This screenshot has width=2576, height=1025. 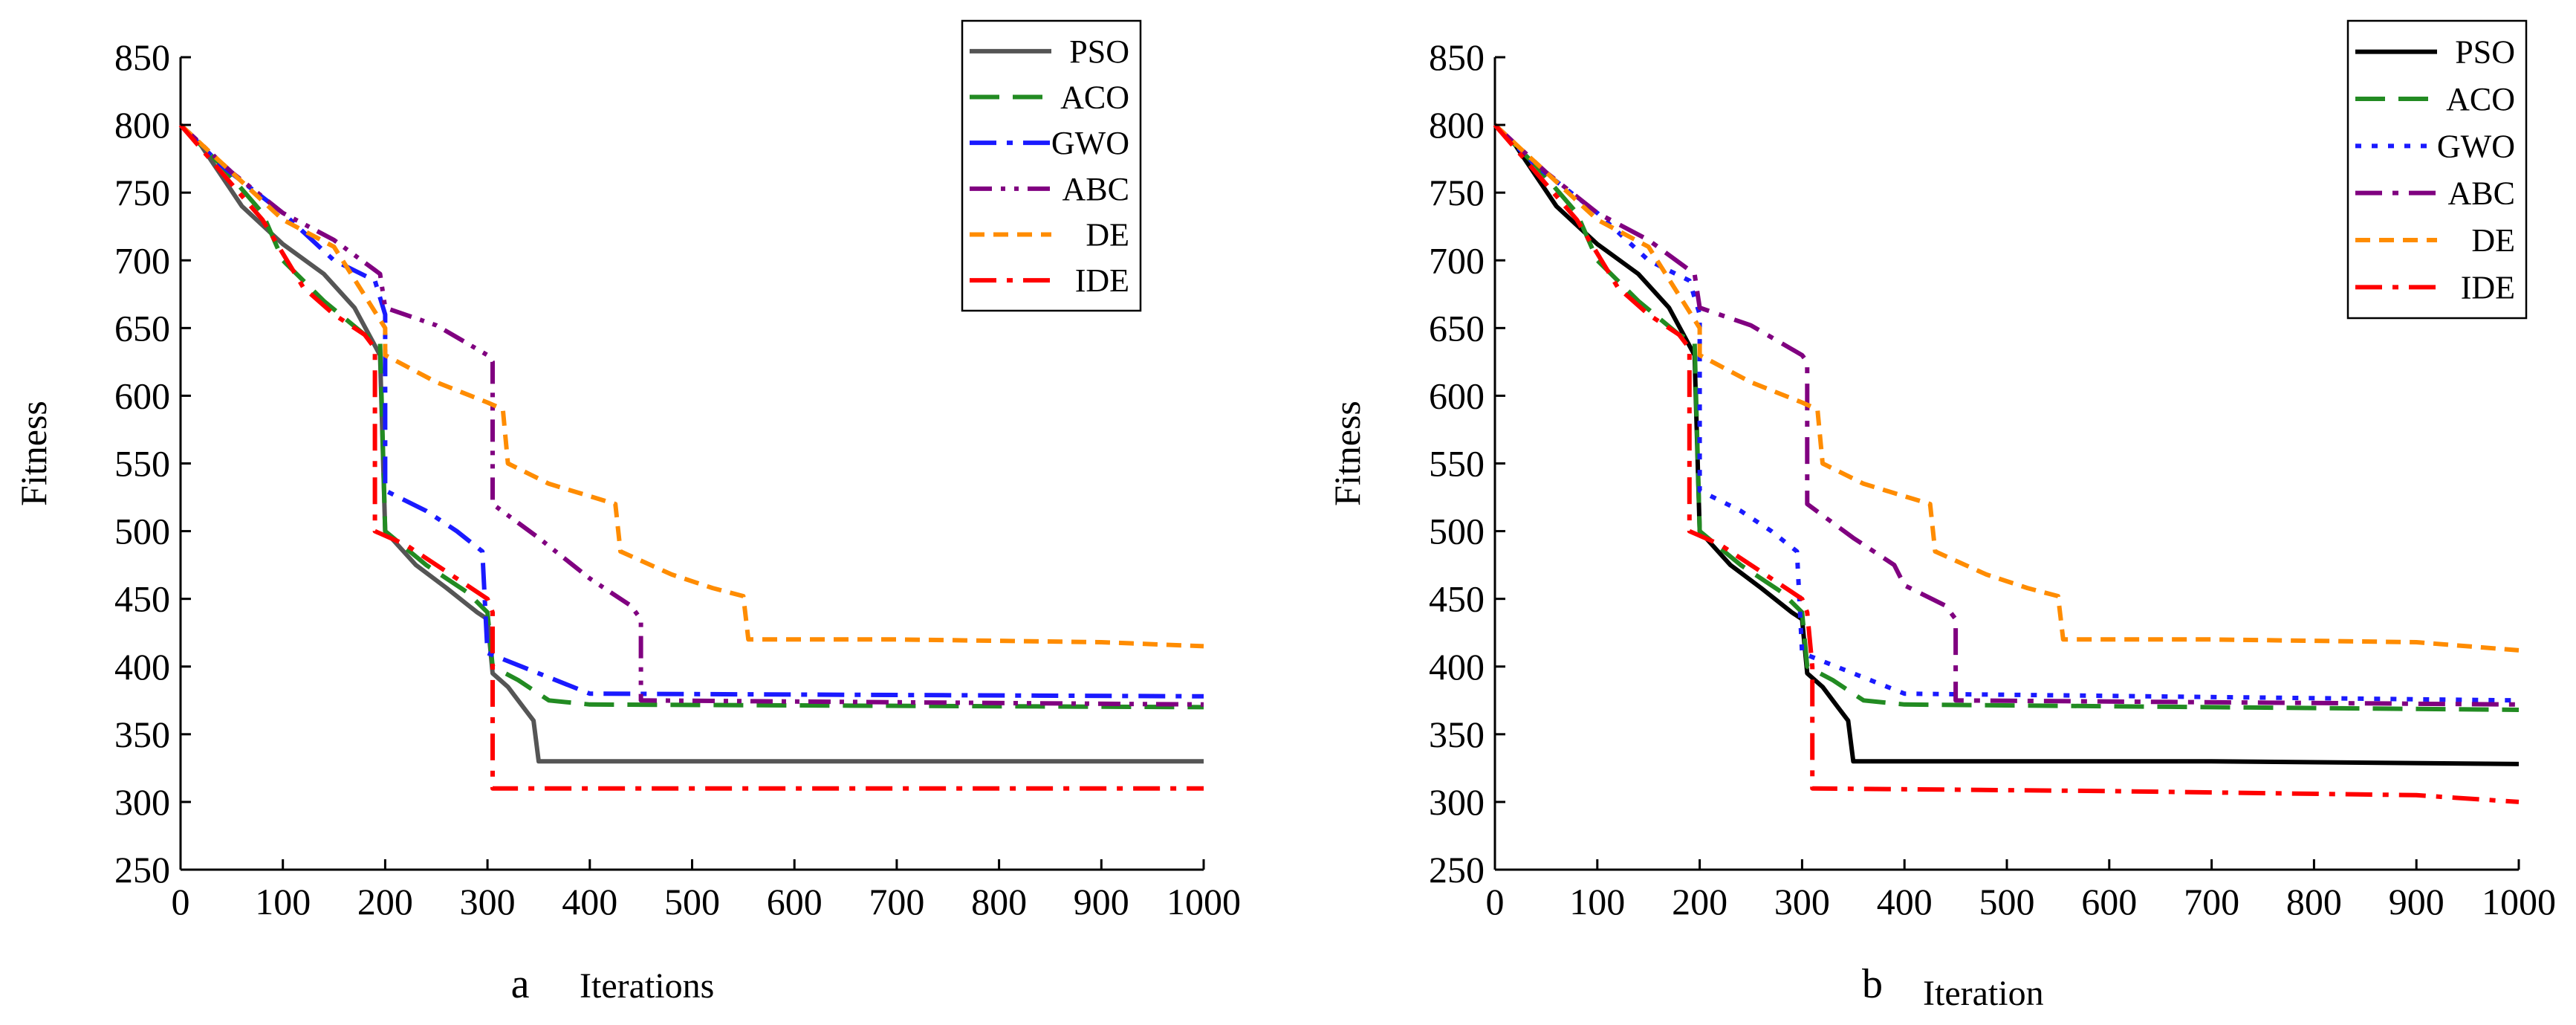 What do you see at coordinates (1983, 993) in the screenshot?
I see `x-axis-label-b: Iteration` at bounding box center [1983, 993].